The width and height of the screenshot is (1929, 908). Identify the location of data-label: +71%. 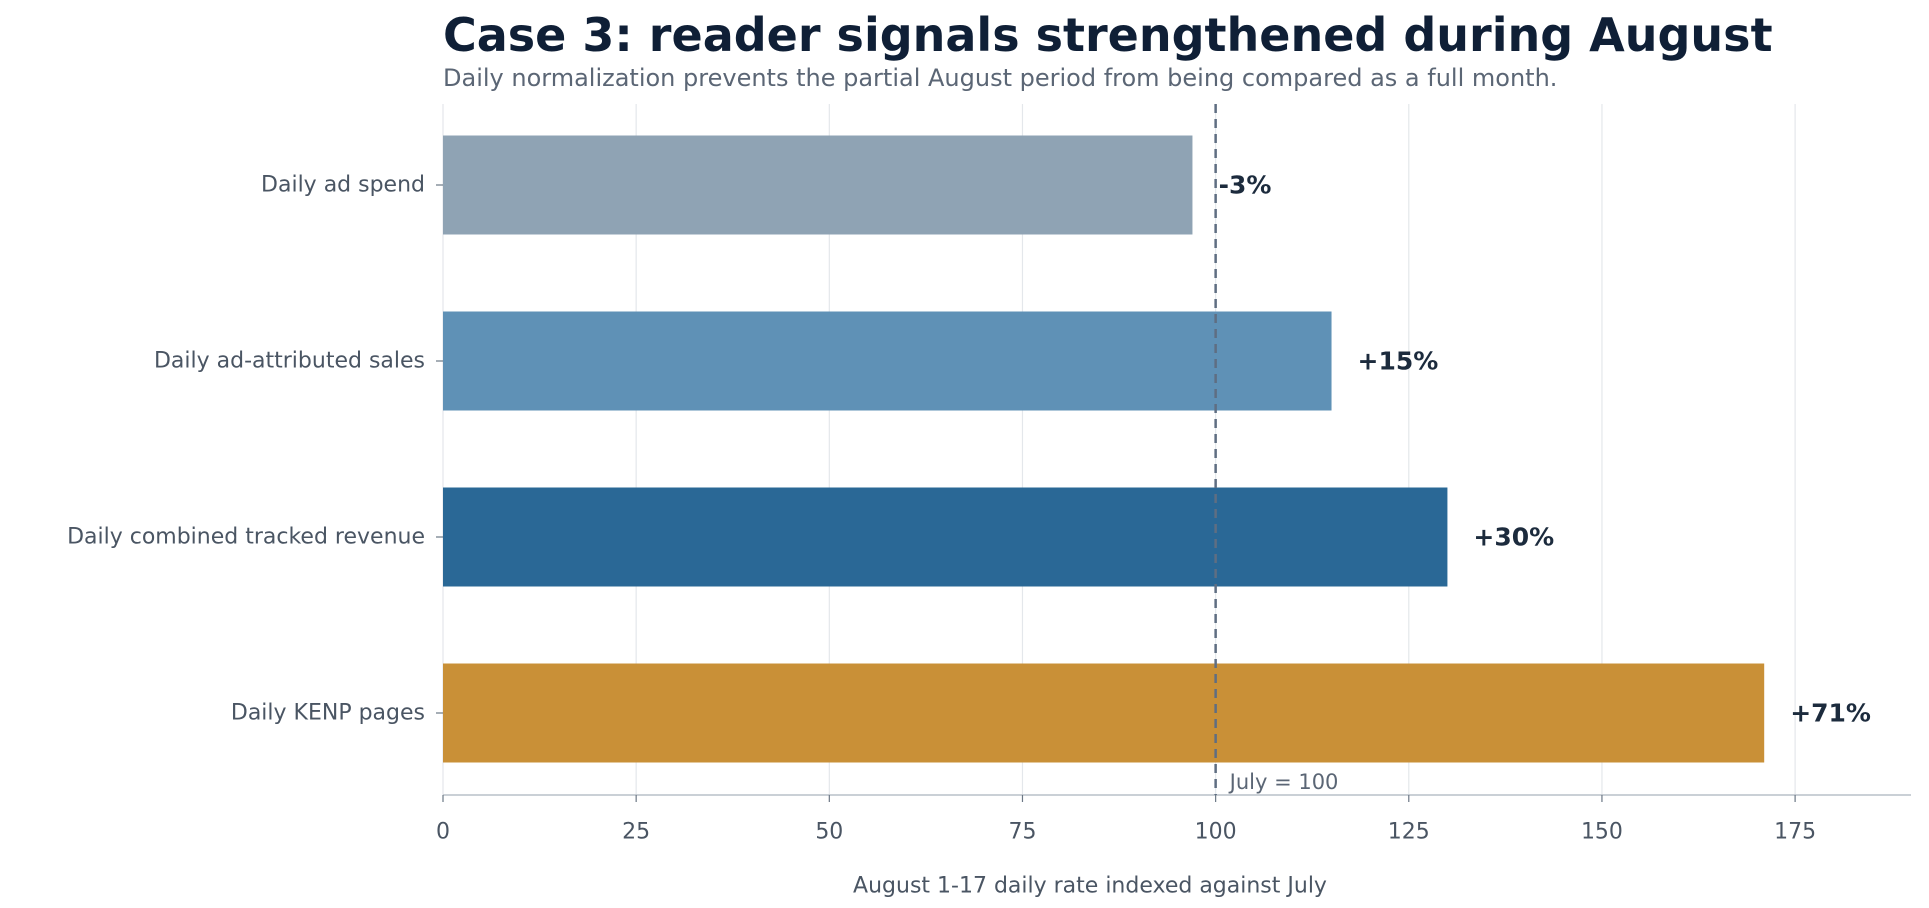
(1830, 713).